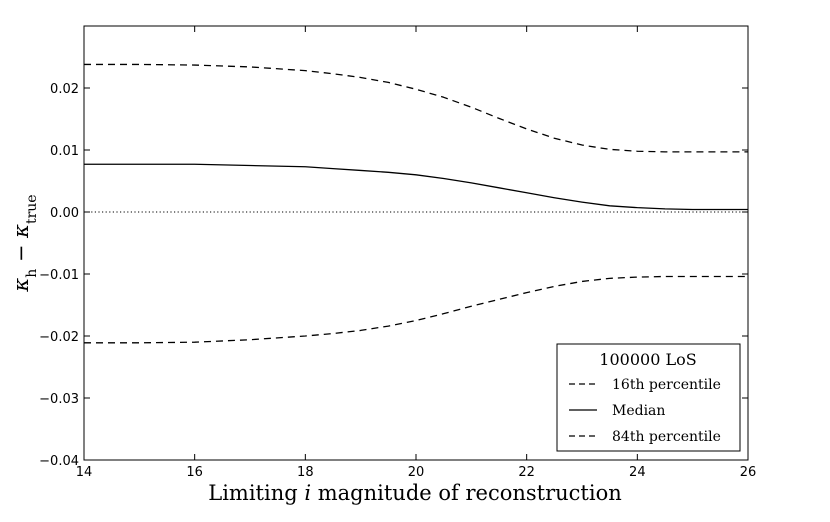  Describe the element at coordinates (59, 337) in the screenshot. I see `y-tick-label: −0.02` at that location.